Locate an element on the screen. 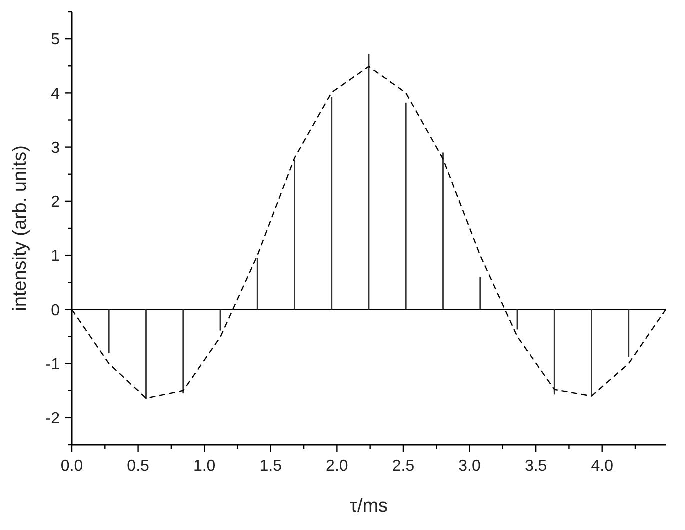 This screenshot has width=685, height=530. x-tick-label: 1.5 is located at coordinates (271, 466).